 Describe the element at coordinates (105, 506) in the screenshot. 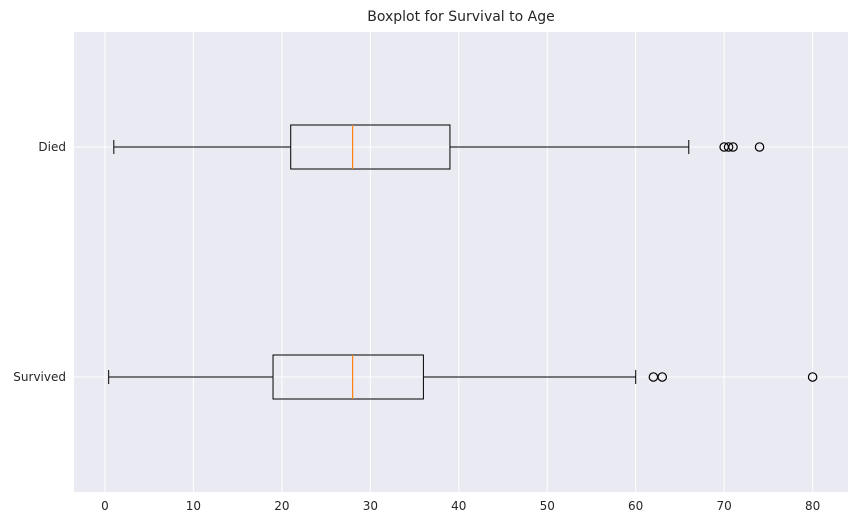

I see `x-tick-label: 0` at that location.